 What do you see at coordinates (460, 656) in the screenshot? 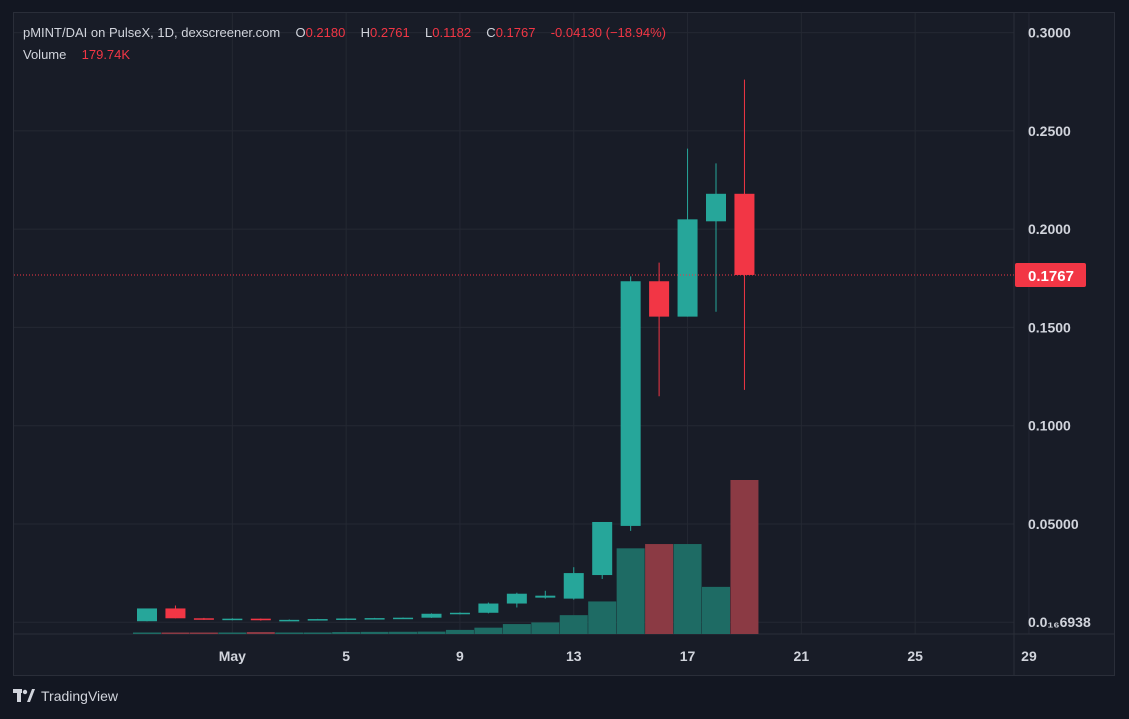
I see `x-tick-label: 9` at bounding box center [460, 656].